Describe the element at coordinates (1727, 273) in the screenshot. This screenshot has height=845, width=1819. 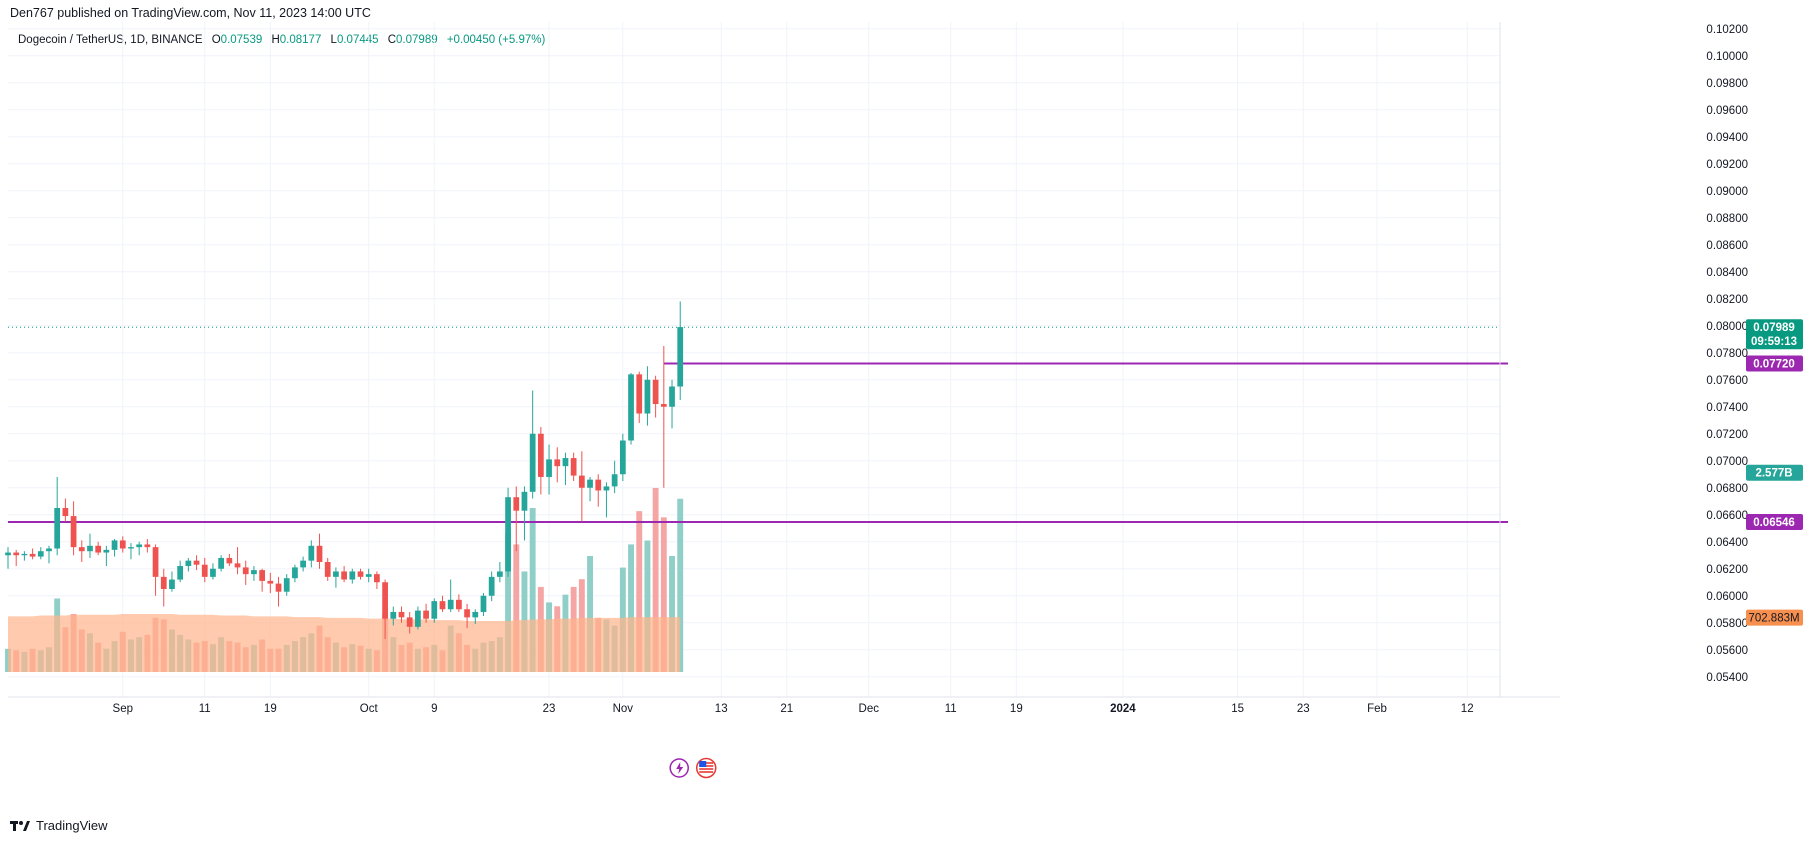
I see `price-tick-label: 0.08400` at that location.